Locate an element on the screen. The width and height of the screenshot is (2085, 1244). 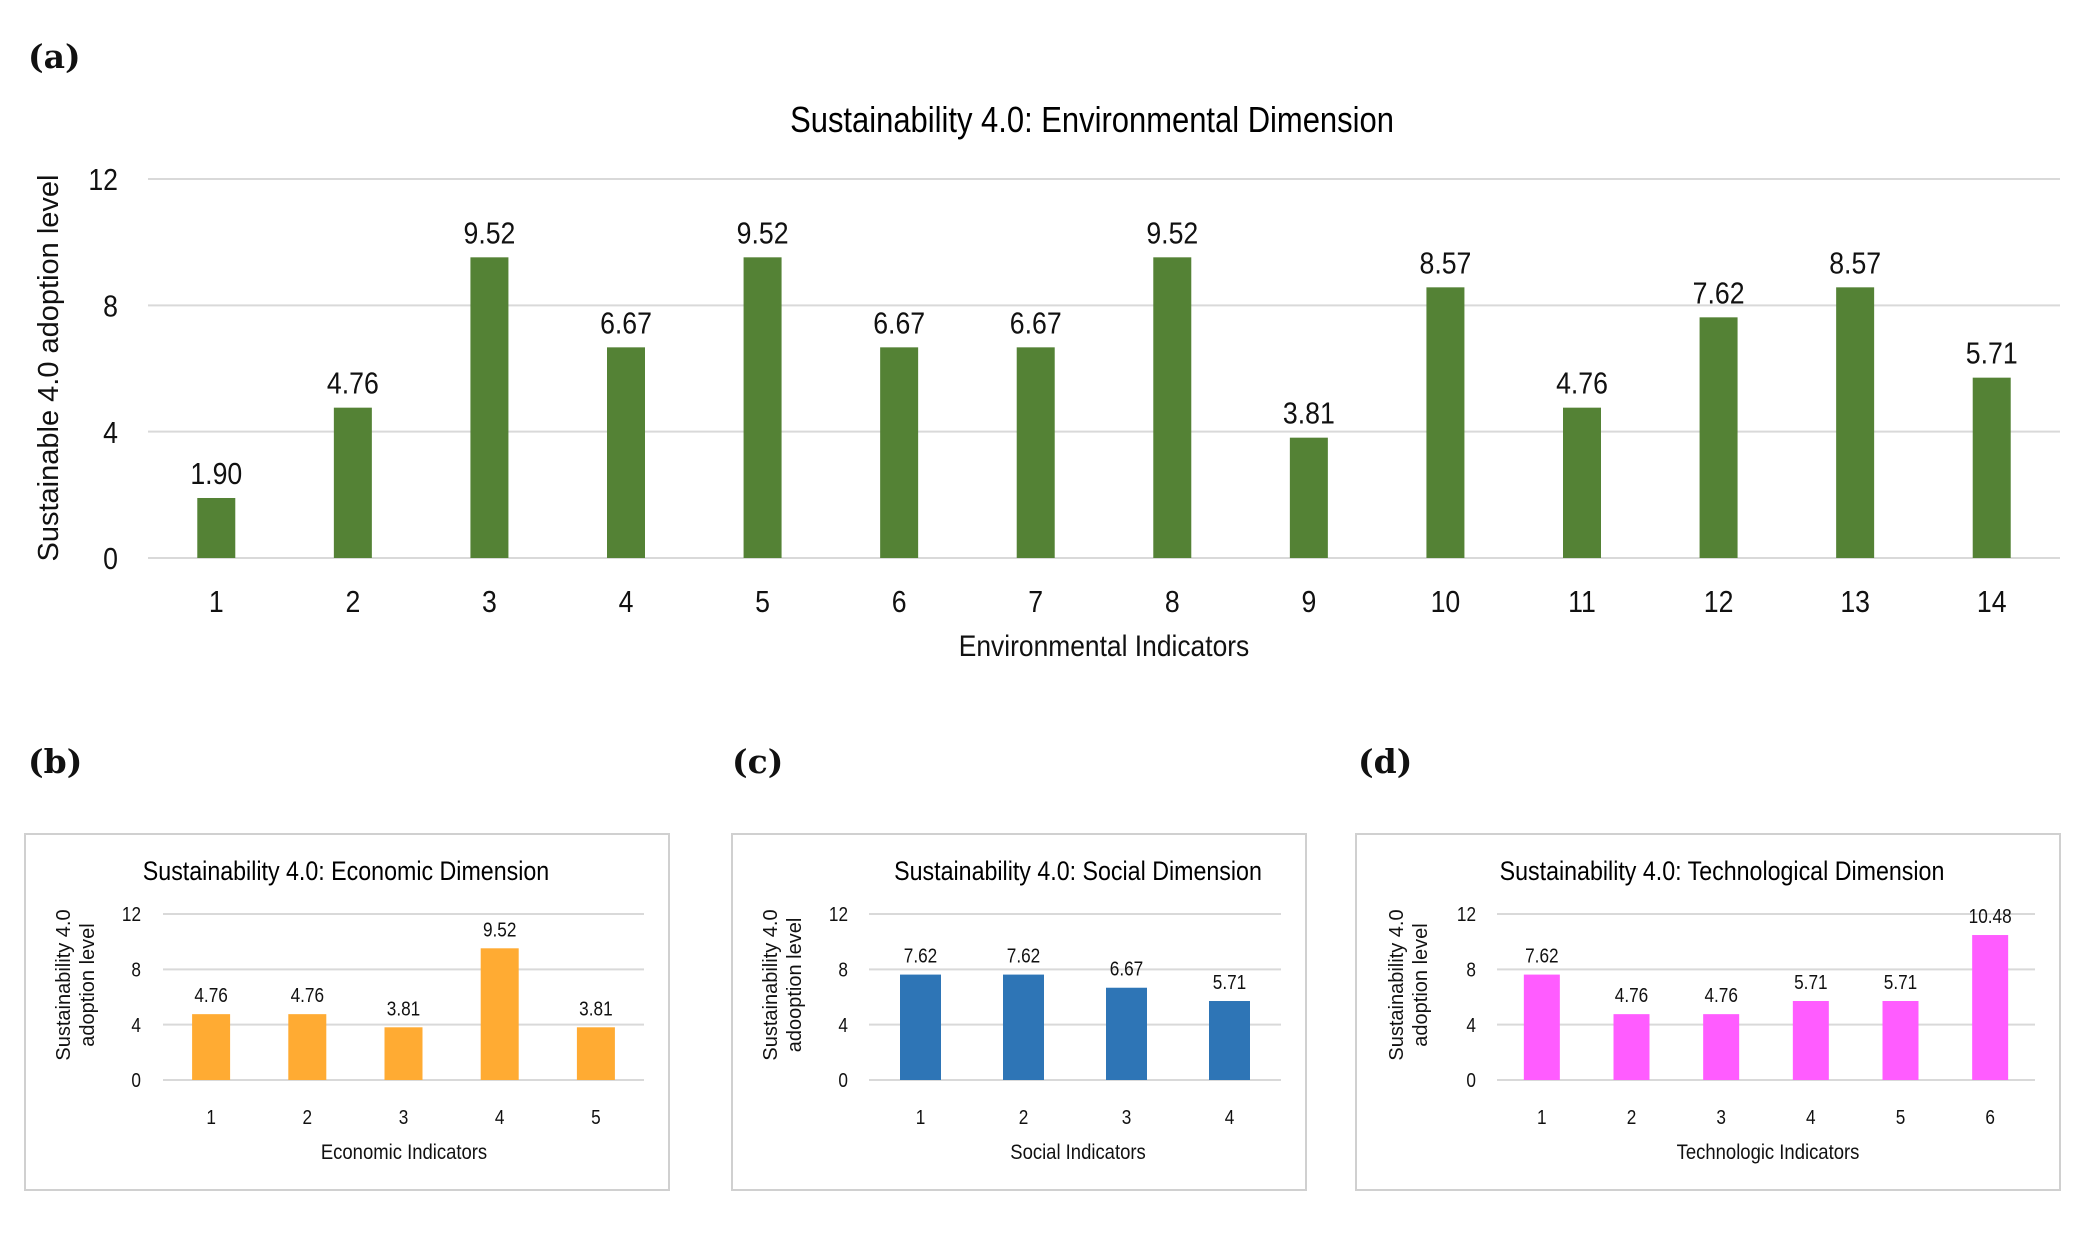
data-label-social-4: 5.71 is located at coordinates (1229, 982).